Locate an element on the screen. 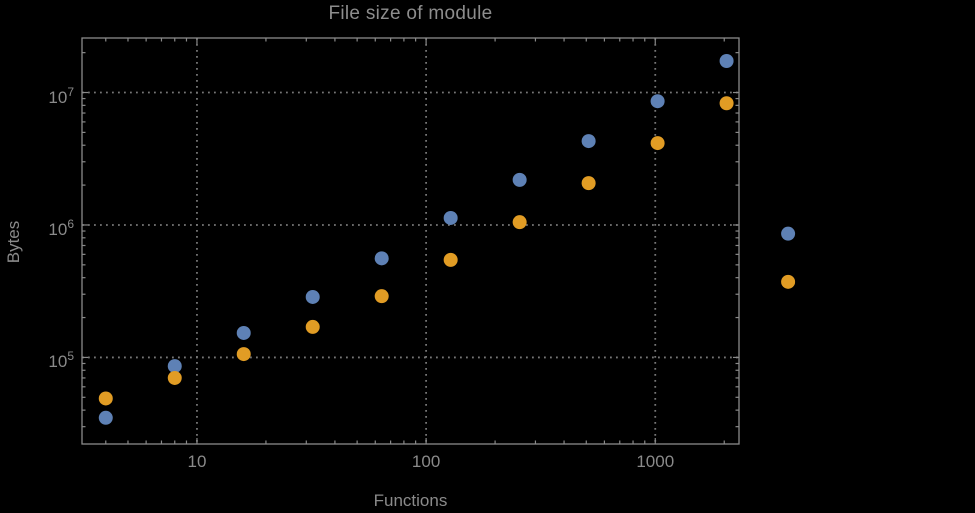 This screenshot has height=513, width=975. x-tick-label-10: 10 is located at coordinates (197, 461).